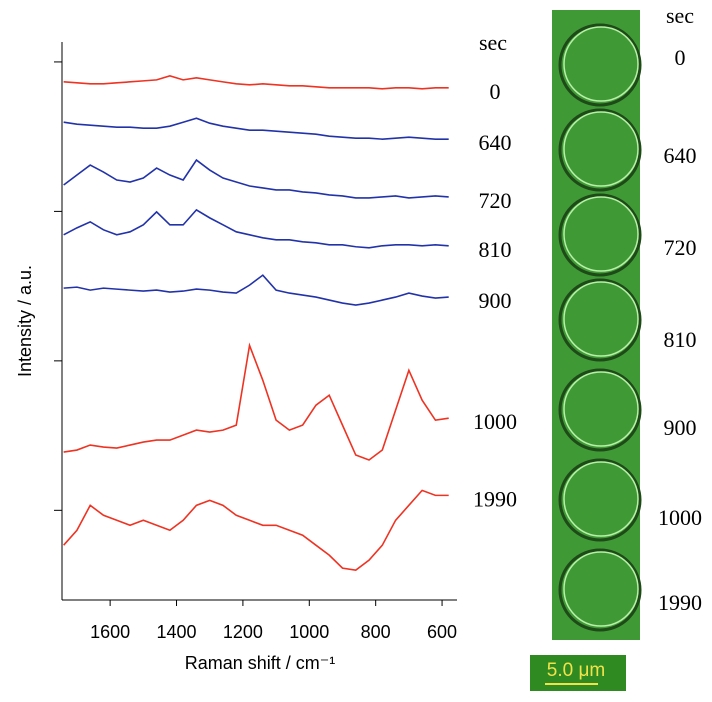  What do you see at coordinates (680, 15) in the screenshot?
I see `image-header: sec` at bounding box center [680, 15].